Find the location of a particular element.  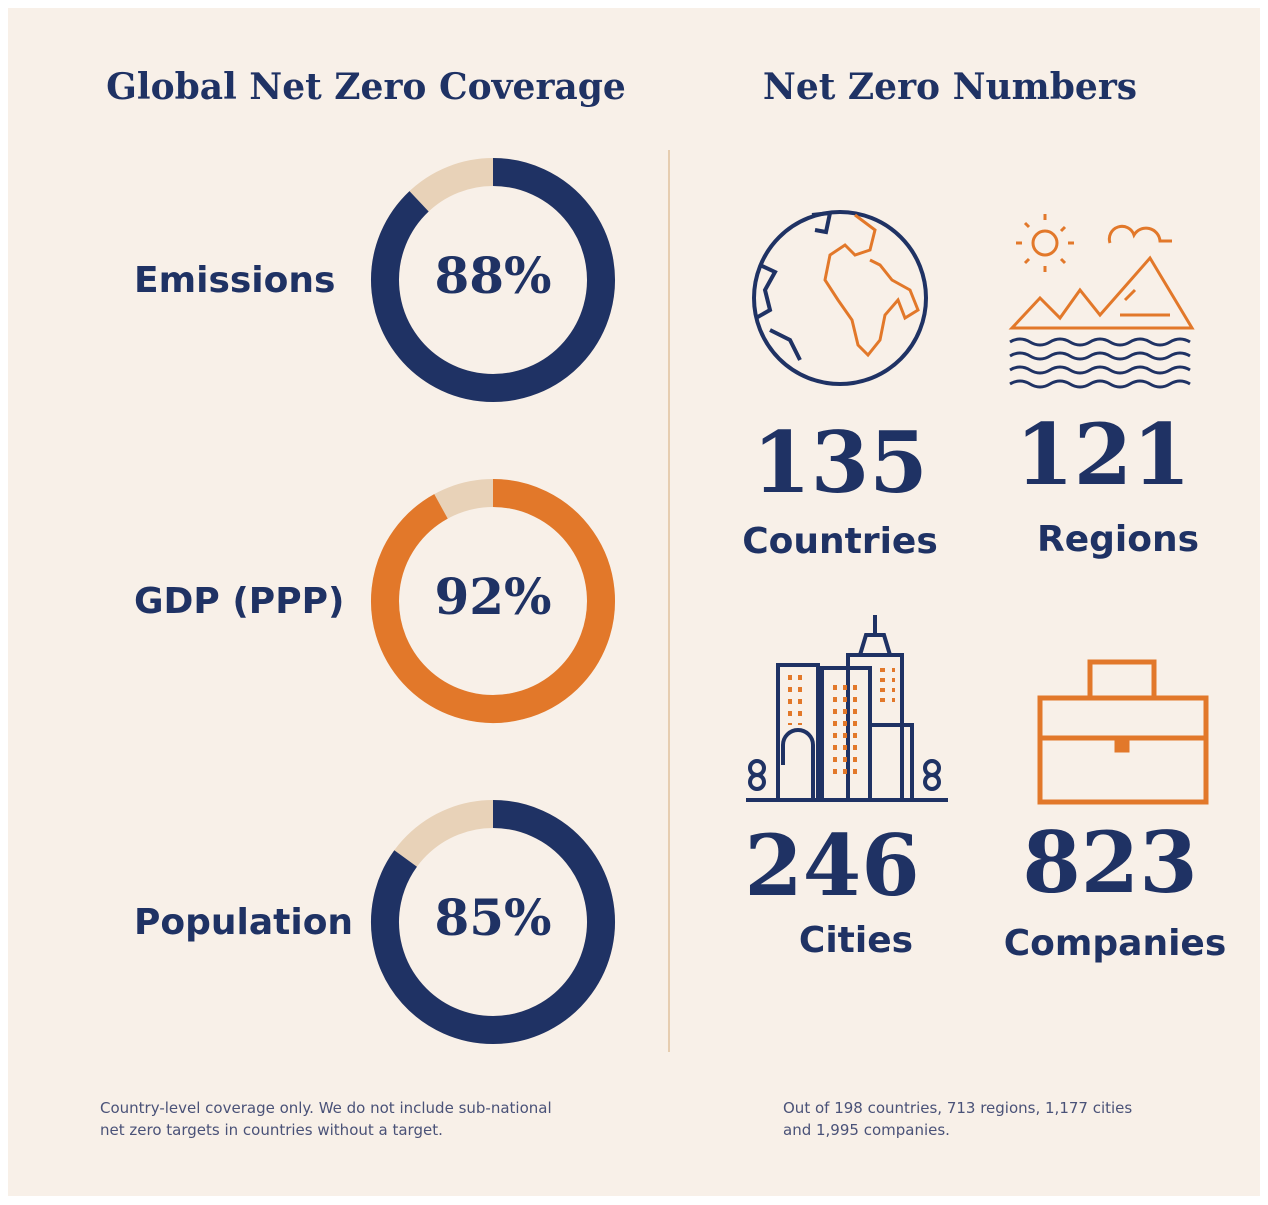

number-label: Cities is located at coordinates (856, 940).